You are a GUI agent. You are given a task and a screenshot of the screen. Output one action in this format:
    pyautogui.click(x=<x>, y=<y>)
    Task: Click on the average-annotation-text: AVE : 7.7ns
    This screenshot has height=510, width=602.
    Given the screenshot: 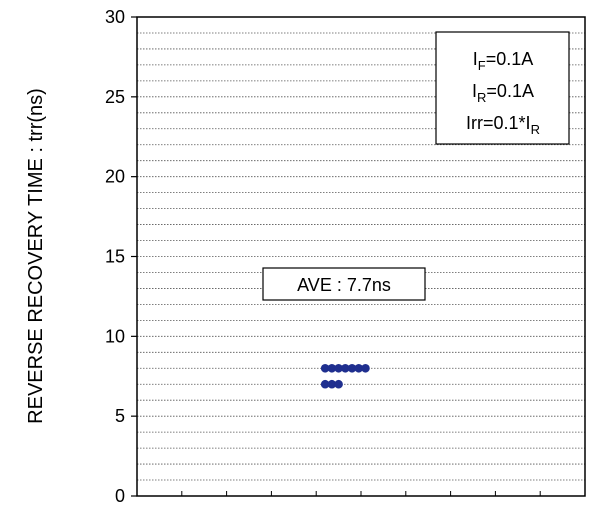 What is the action you would take?
    pyautogui.click(x=344, y=285)
    